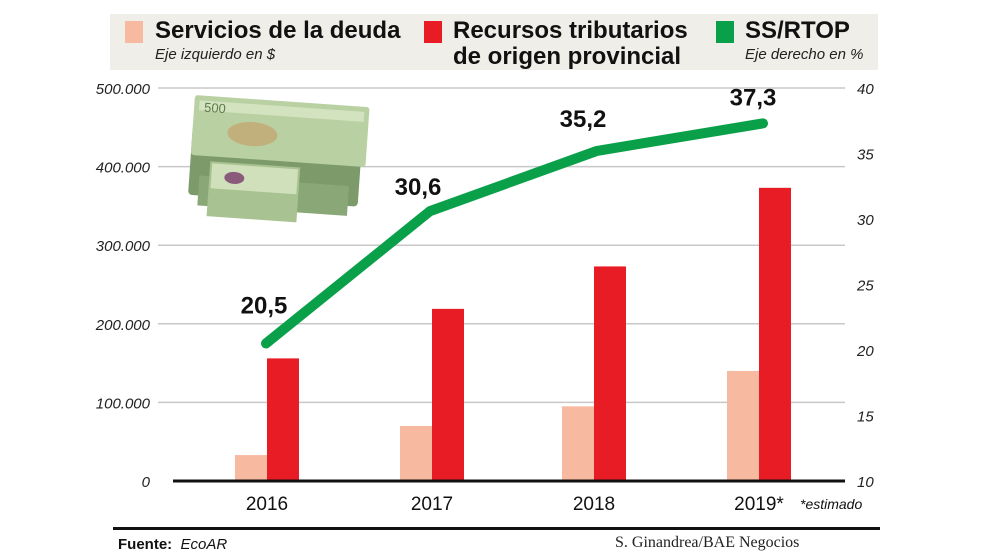 The width and height of the screenshot is (992, 558). What do you see at coordinates (804, 54) in the screenshot?
I see `legend-sub-ssrtop: Eje derecho en %` at bounding box center [804, 54].